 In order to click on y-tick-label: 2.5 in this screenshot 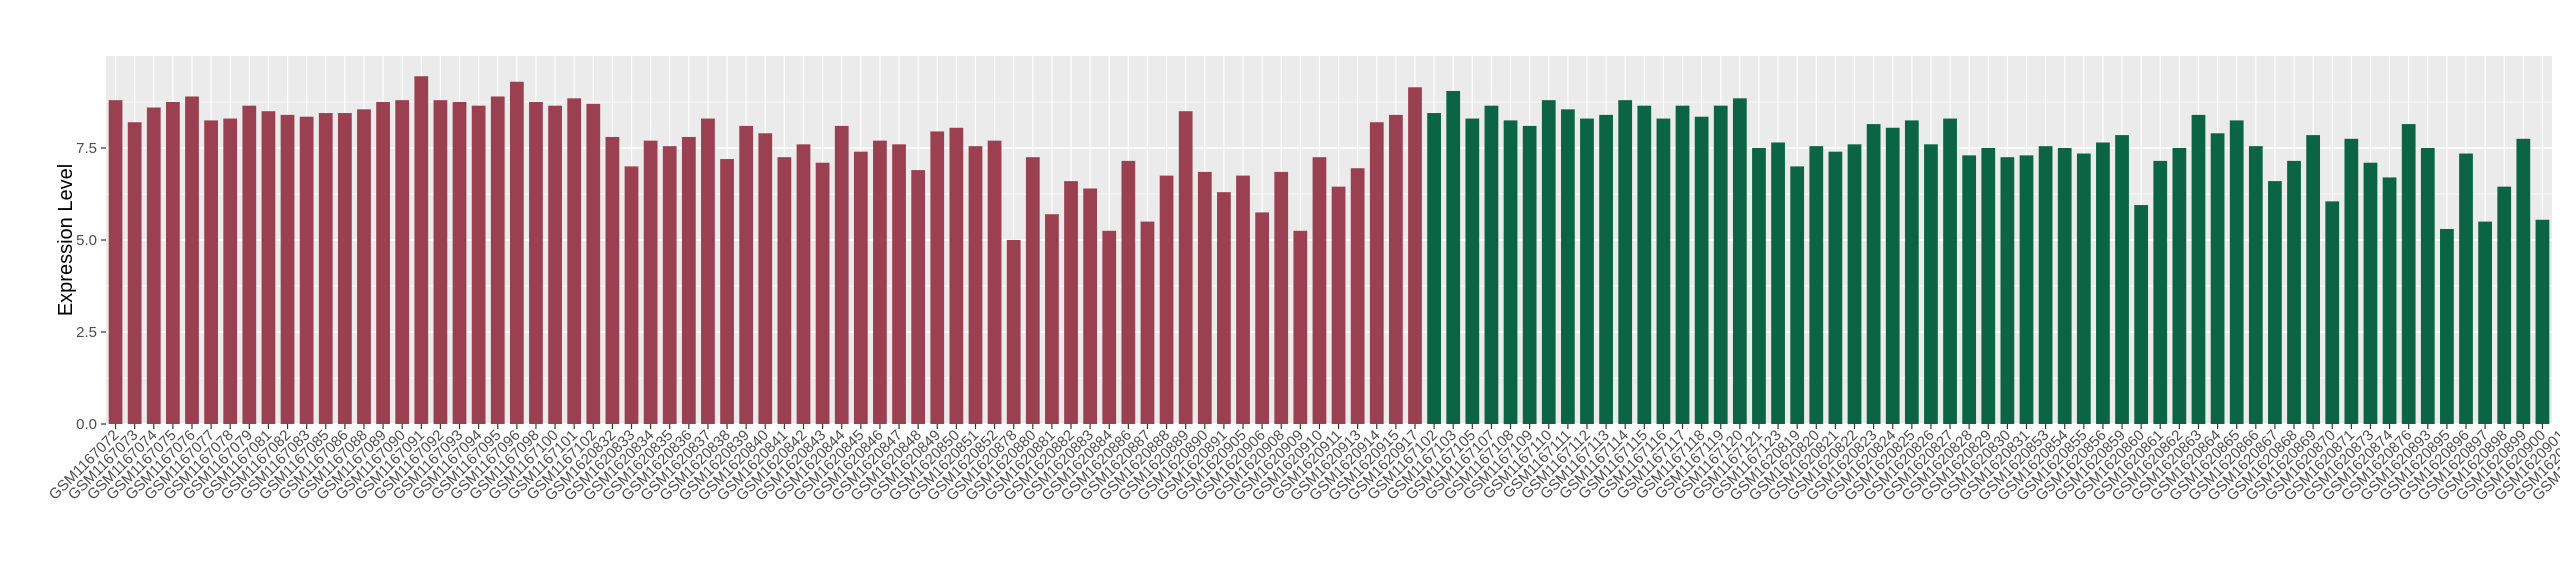, I will do `click(86, 332)`.